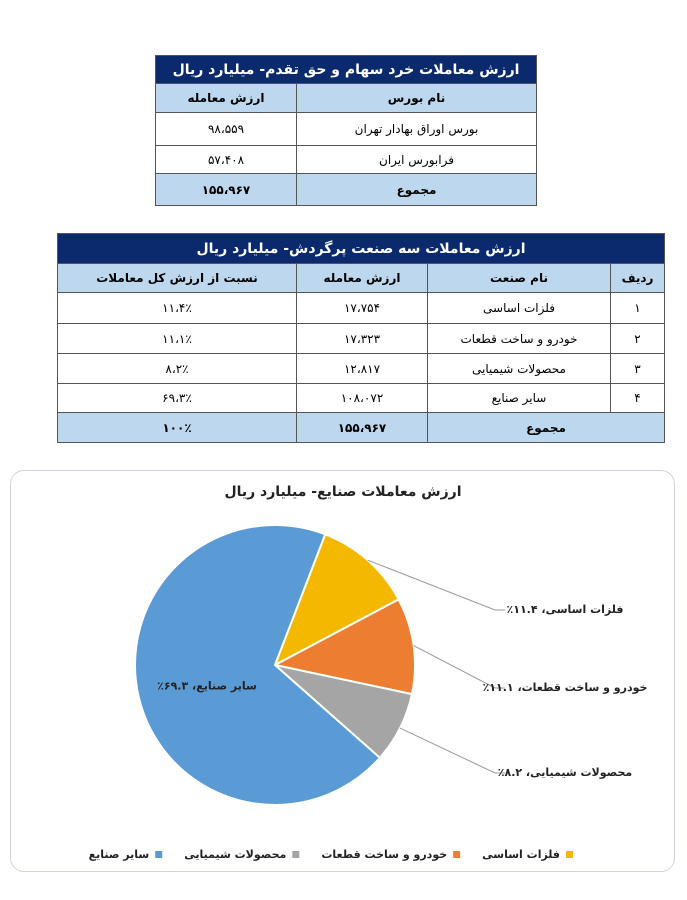 The image size is (687, 900). What do you see at coordinates (521, 854) in the screenshot?
I see `legend-label: فلزات اساسی` at bounding box center [521, 854].